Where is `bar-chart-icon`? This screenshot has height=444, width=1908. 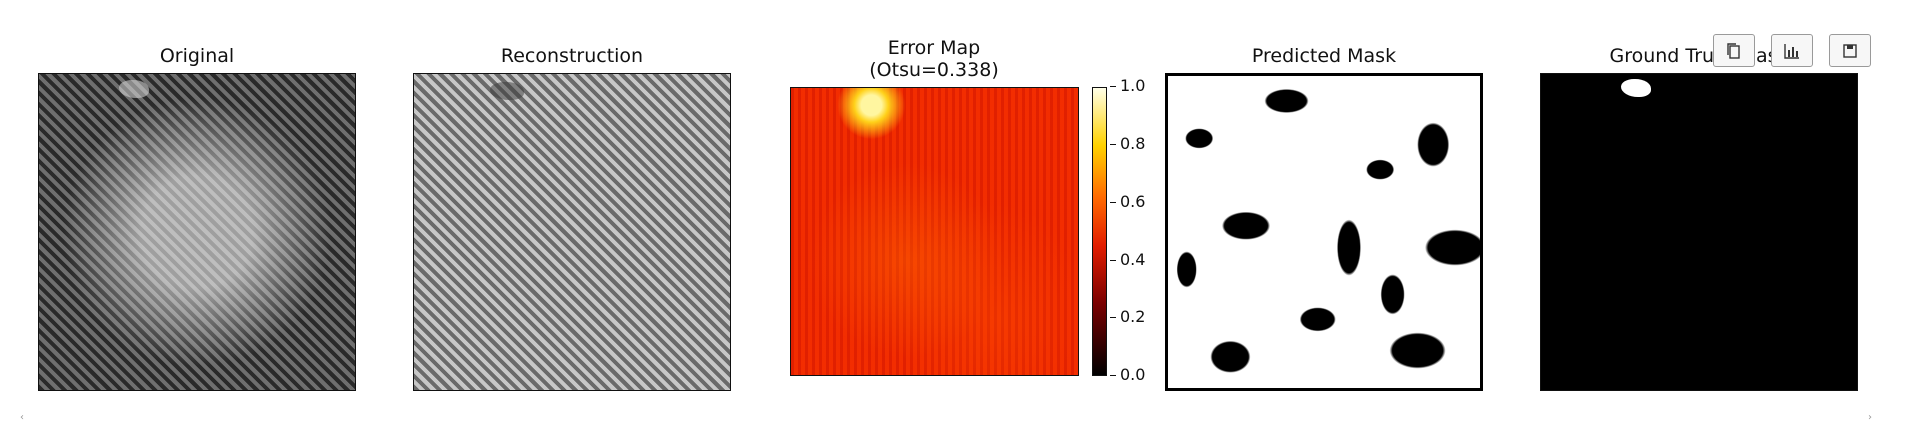 bar-chart-icon is located at coordinates (1791, 51).